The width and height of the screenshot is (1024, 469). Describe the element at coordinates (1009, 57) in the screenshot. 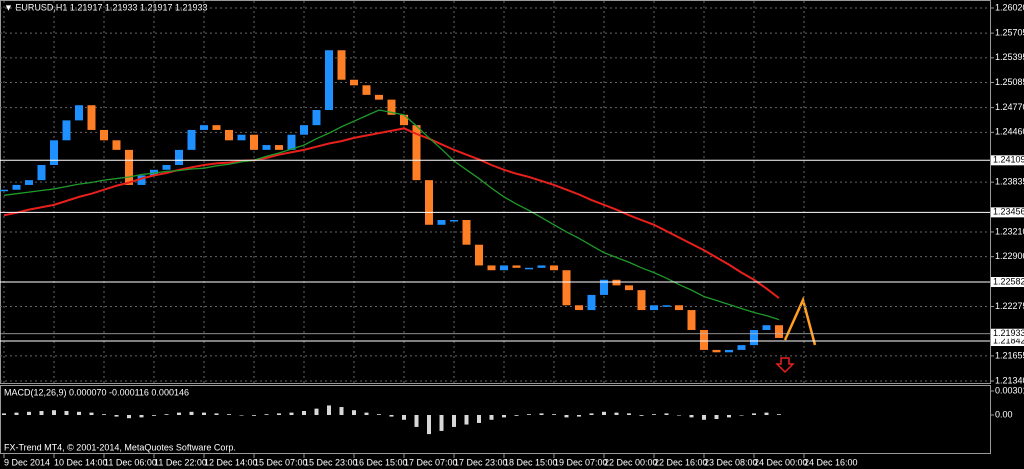

I see `y-tick-label: 1.25395` at that location.